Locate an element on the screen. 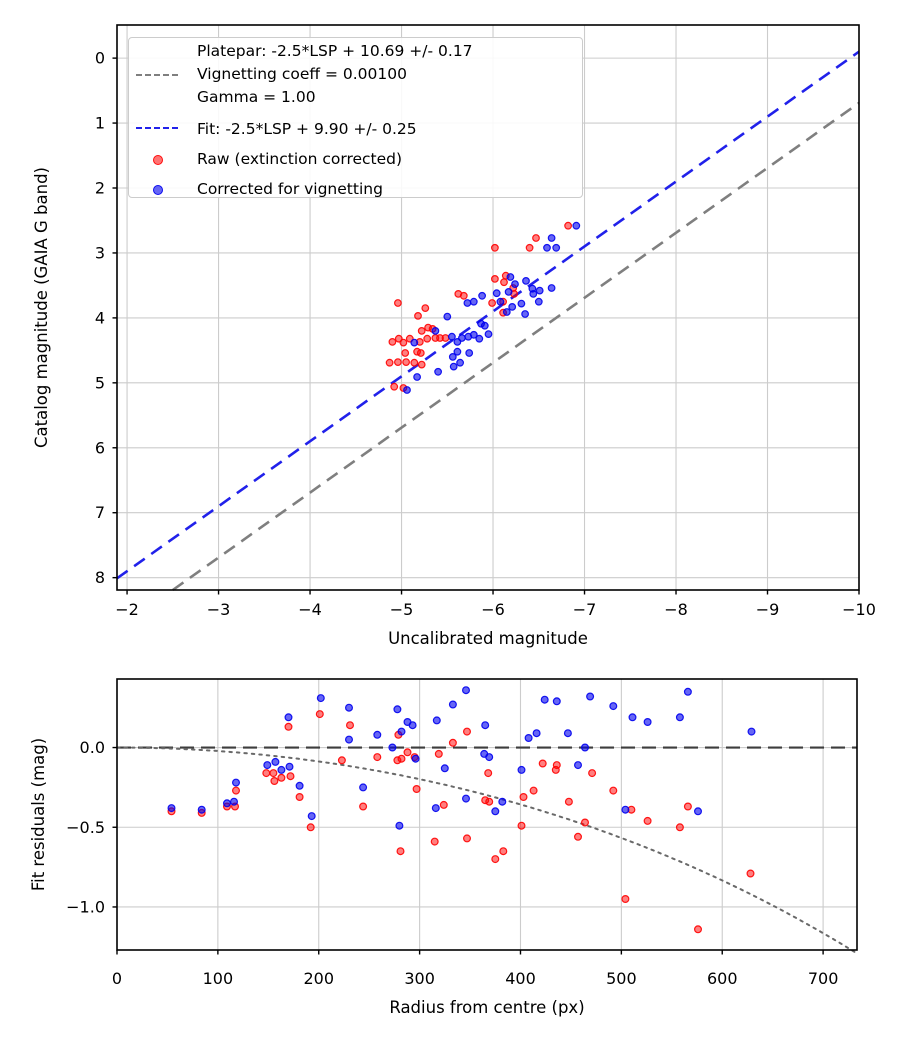  svg-text: 700 is located at coordinates (823, 978).